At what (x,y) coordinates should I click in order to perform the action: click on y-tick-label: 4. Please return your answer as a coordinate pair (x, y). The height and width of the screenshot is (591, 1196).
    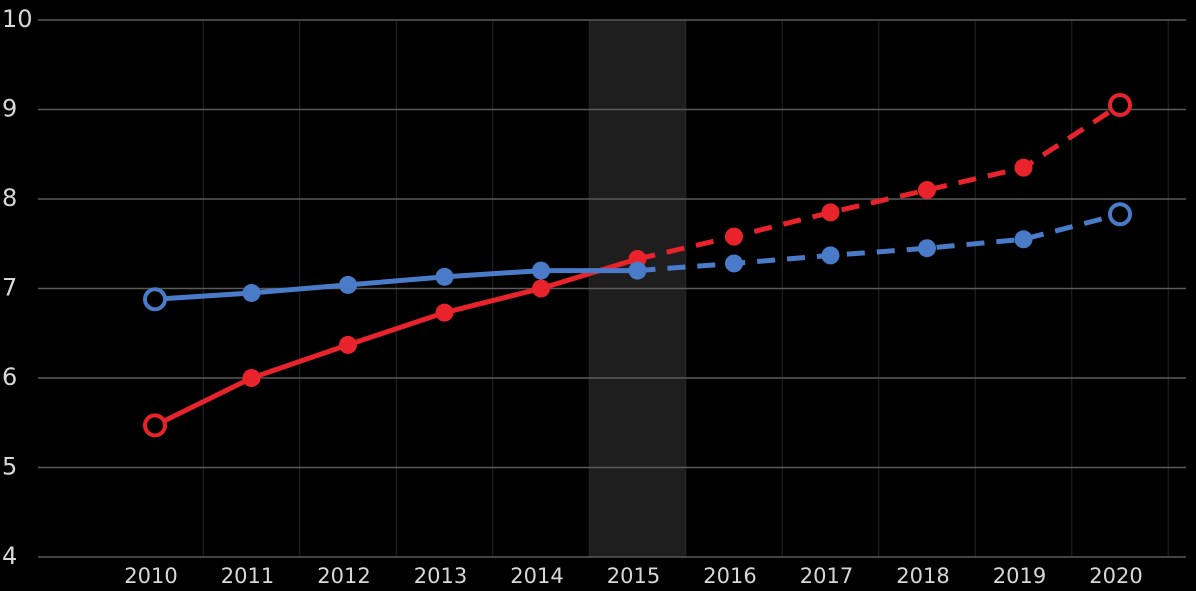
    Looking at the image, I should click on (9, 556).